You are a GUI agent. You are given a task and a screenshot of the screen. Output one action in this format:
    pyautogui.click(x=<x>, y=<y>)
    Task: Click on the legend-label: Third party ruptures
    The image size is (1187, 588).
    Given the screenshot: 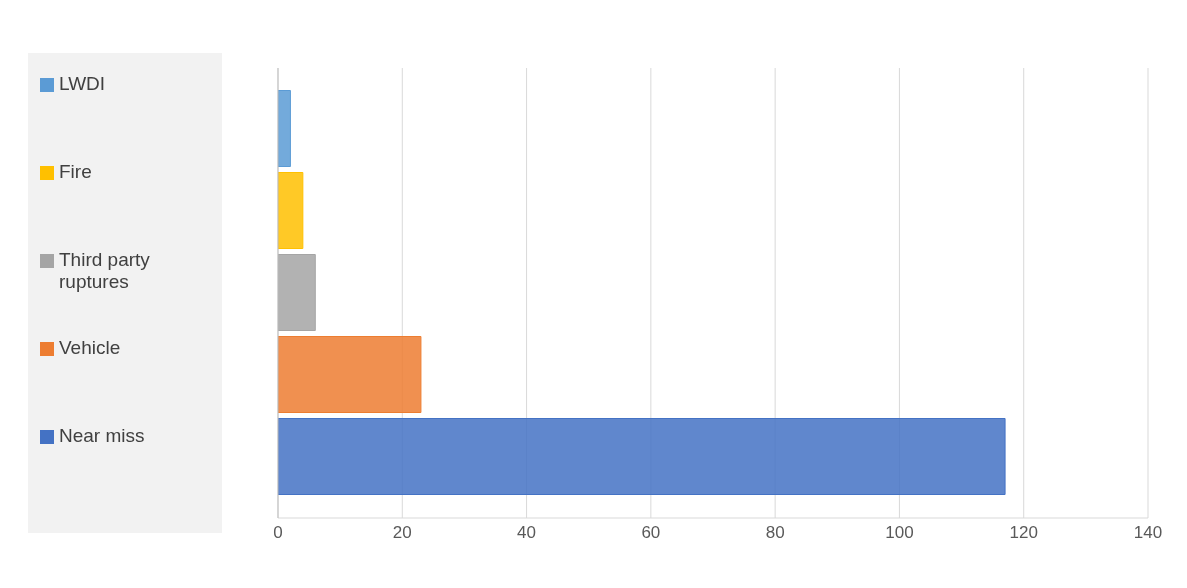 What is the action you would take?
    pyautogui.click(x=105, y=271)
    